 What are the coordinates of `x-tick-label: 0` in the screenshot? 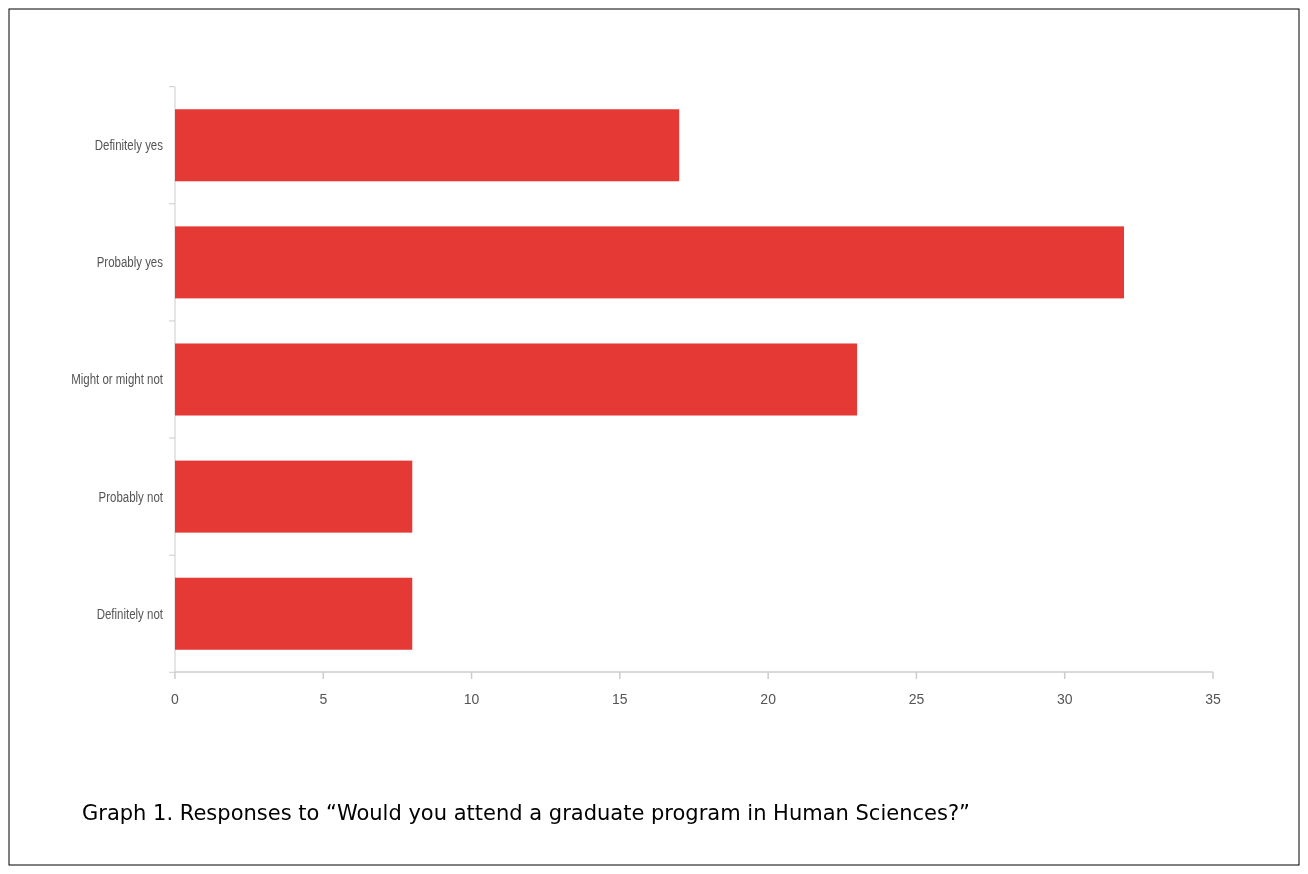 It's located at (175, 699).